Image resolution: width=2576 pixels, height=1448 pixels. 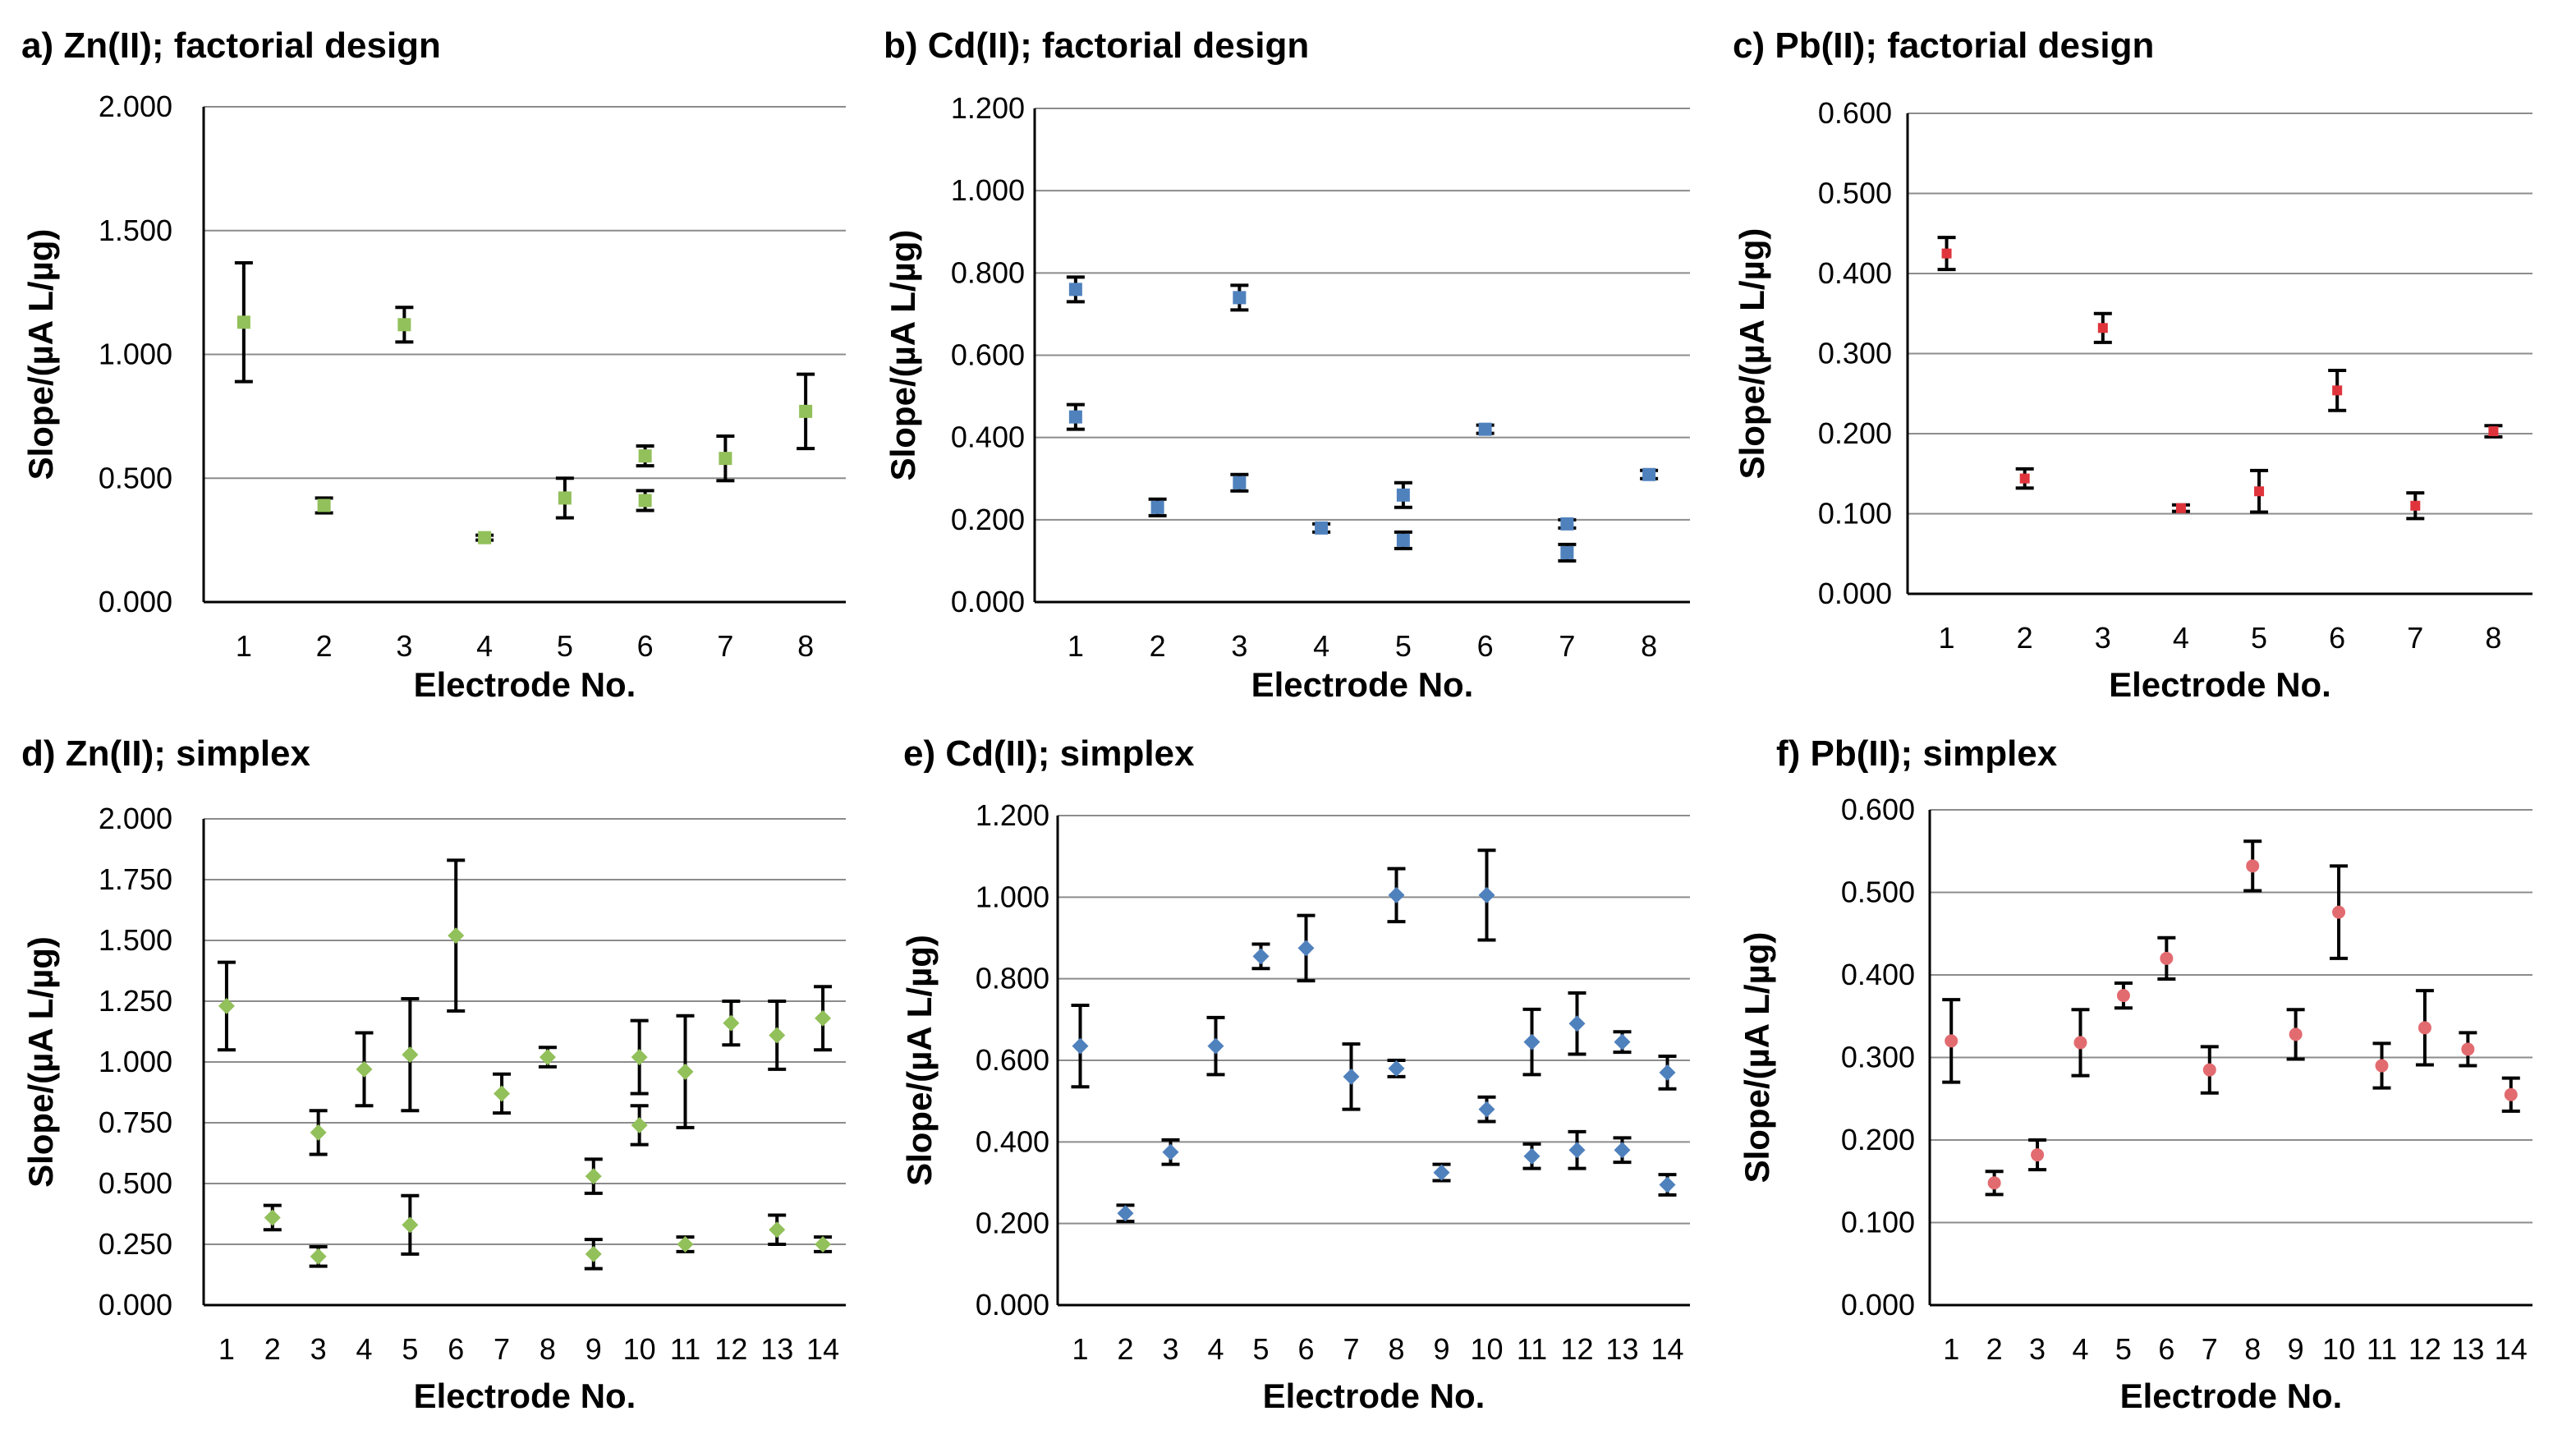 What do you see at coordinates (135, 818) in the screenshot?
I see `y-tick-label: 2.000` at bounding box center [135, 818].